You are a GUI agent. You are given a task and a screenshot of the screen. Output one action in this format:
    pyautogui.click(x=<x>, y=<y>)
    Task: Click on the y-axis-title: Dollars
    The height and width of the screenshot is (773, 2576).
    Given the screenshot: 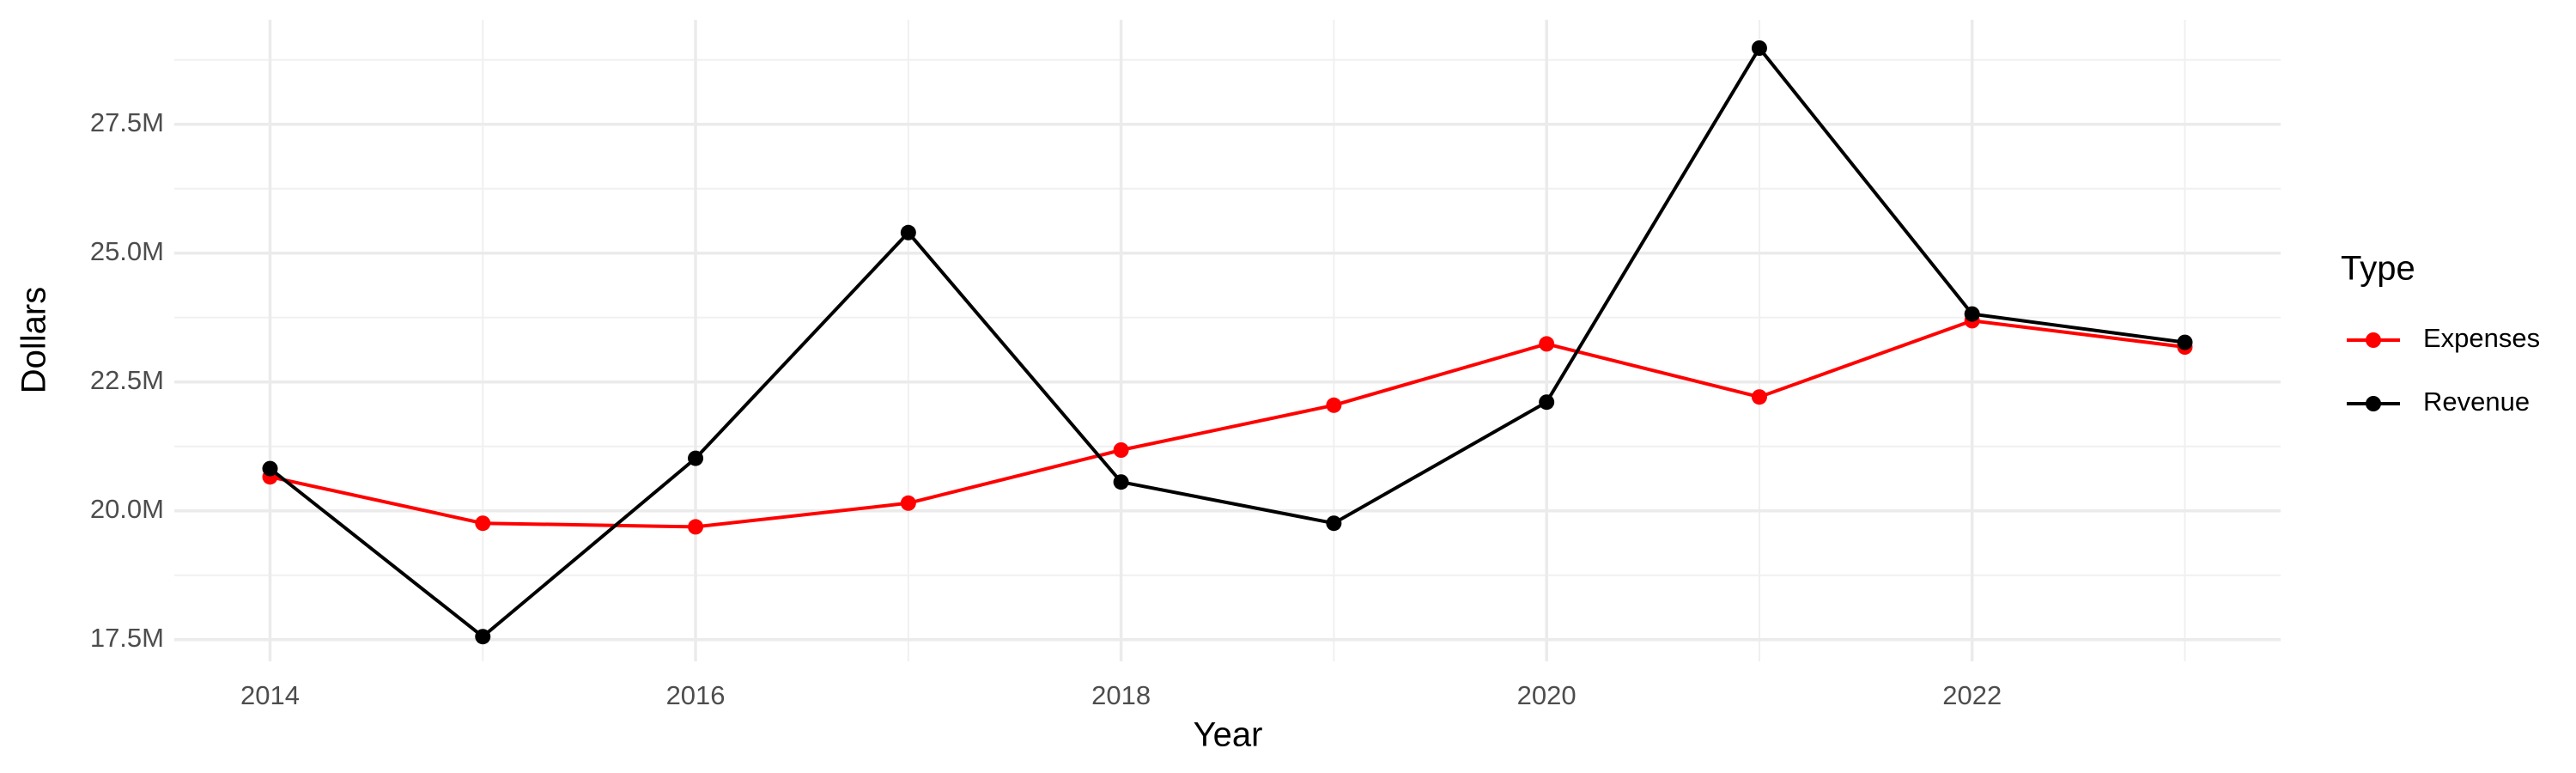 What is the action you would take?
    pyautogui.click(x=34, y=340)
    